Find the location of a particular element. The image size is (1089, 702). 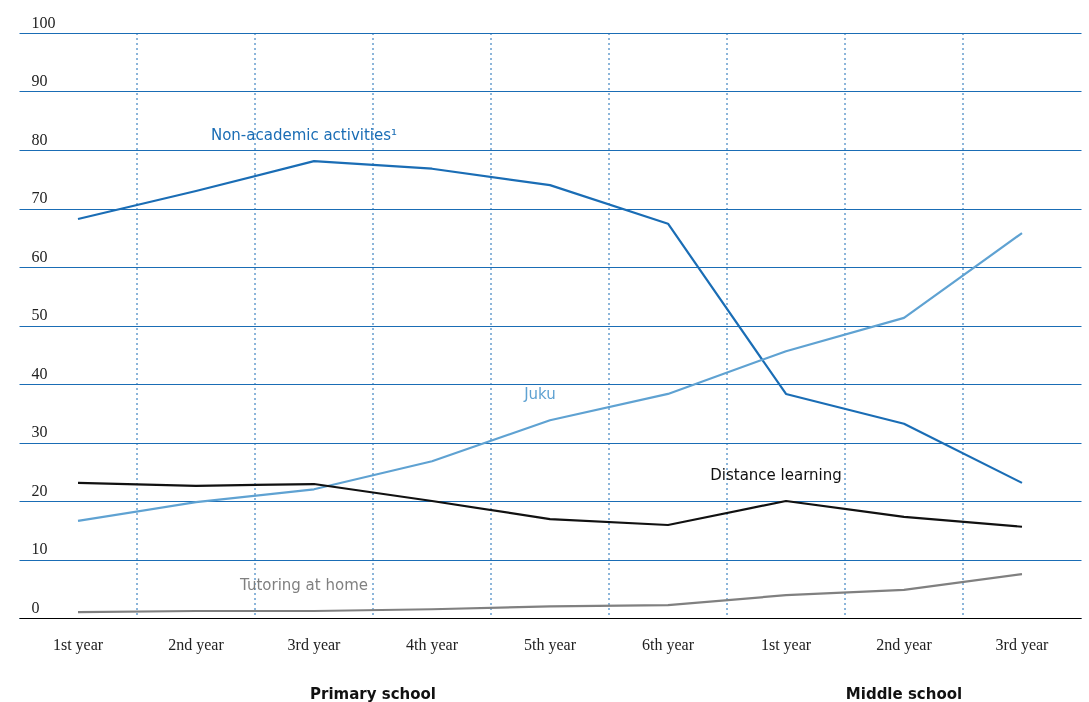

x-tick-label: 4th year is located at coordinates (432, 644).